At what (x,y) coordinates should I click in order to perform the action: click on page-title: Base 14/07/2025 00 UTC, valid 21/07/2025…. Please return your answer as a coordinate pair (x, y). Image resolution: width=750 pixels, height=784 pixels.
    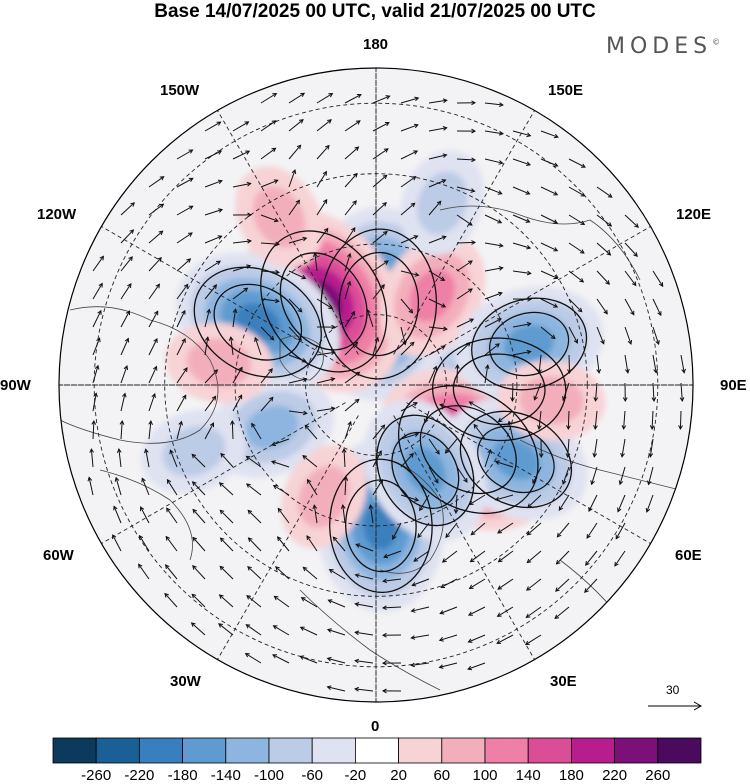
    Looking at the image, I should click on (375, 12).